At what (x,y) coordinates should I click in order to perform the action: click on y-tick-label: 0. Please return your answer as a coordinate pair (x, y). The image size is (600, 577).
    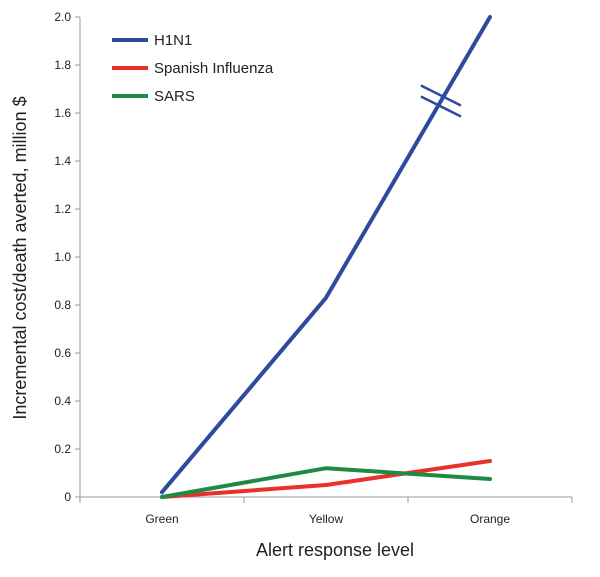
    Looking at the image, I should click on (67, 497).